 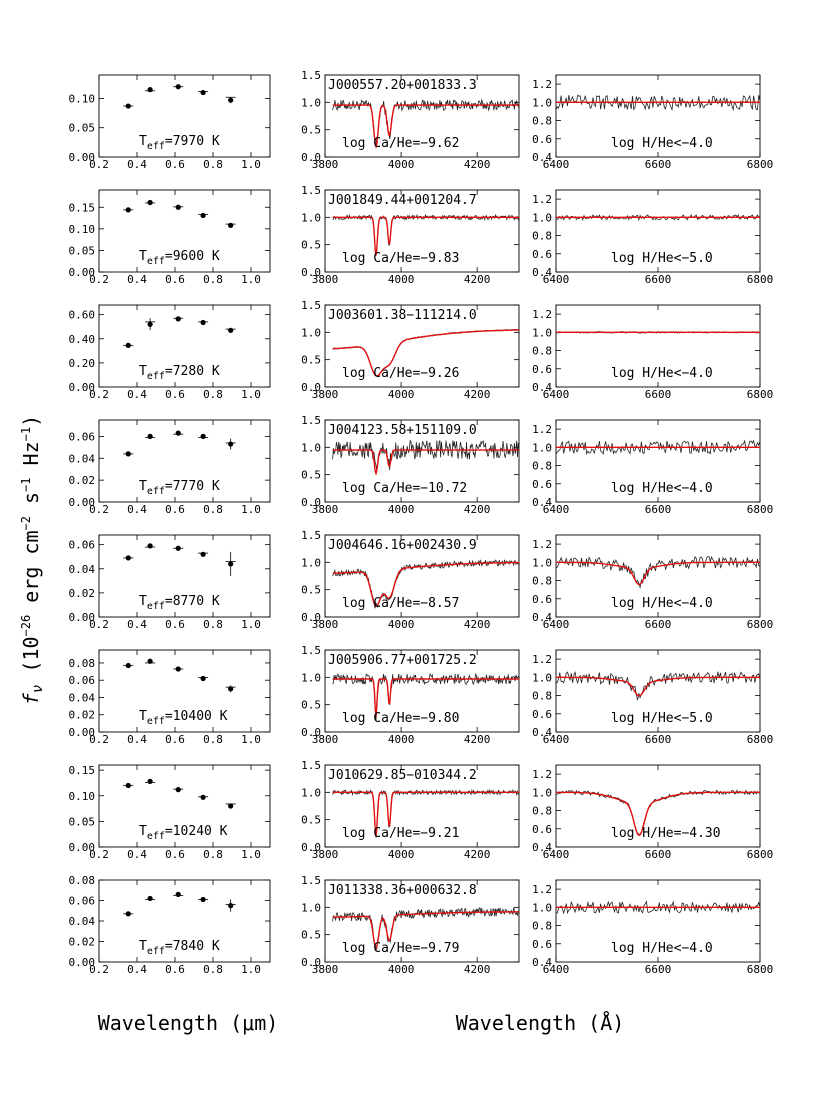 I want to click on object-name: J000557.20+001833.3, so click(x=402, y=85).